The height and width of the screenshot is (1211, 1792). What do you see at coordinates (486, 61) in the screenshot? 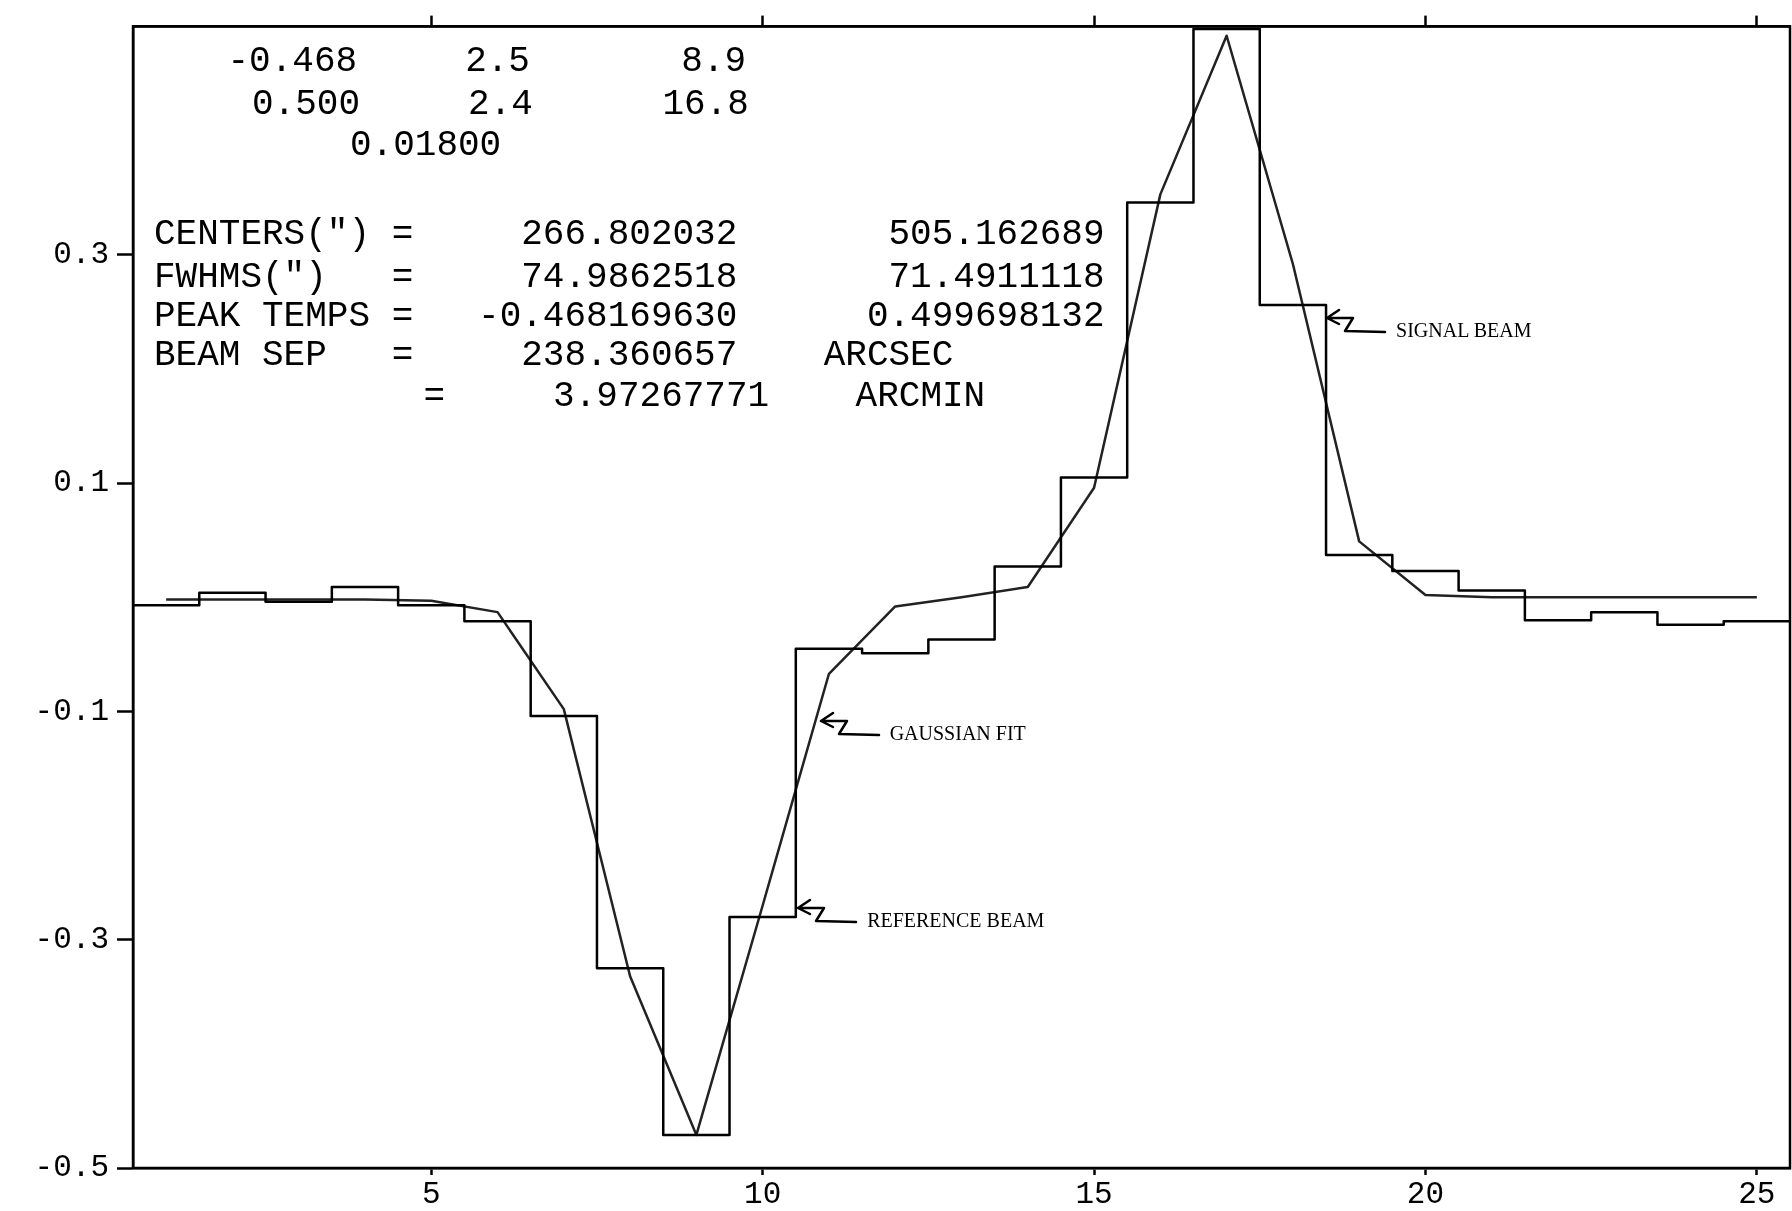
I see `annotation: -0.468 2.5 8.9` at bounding box center [486, 61].